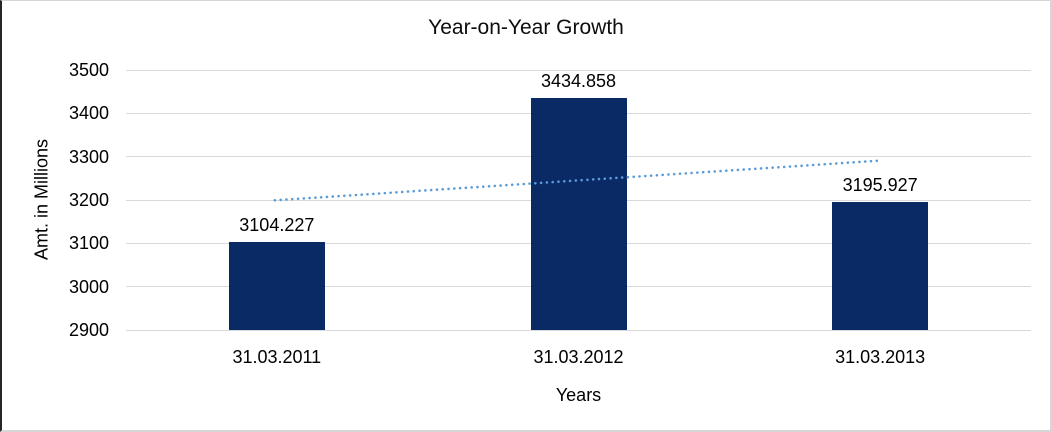 The width and height of the screenshot is (1052, 432). What do you see at coordinates (88, 243) in the screenshot?
I see `y-tick-label: 3100` at bounding box center [88, 243].